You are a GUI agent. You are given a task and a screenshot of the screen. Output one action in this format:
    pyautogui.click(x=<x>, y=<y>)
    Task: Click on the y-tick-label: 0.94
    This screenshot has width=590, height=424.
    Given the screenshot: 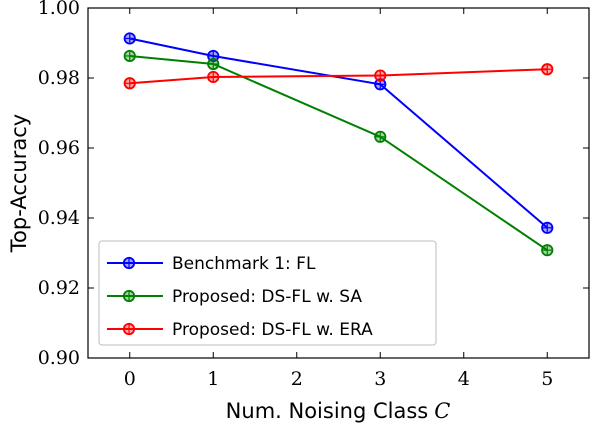 What is the action you would take?
    pyautogui.click(x=59, y=218)
    